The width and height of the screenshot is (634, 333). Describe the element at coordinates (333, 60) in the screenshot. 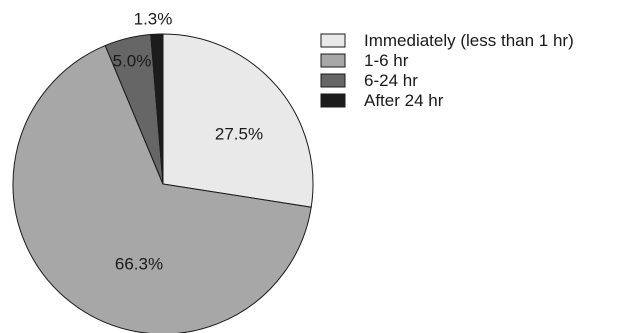

I see `legend-swatch-one-to-six-hr` at that location.